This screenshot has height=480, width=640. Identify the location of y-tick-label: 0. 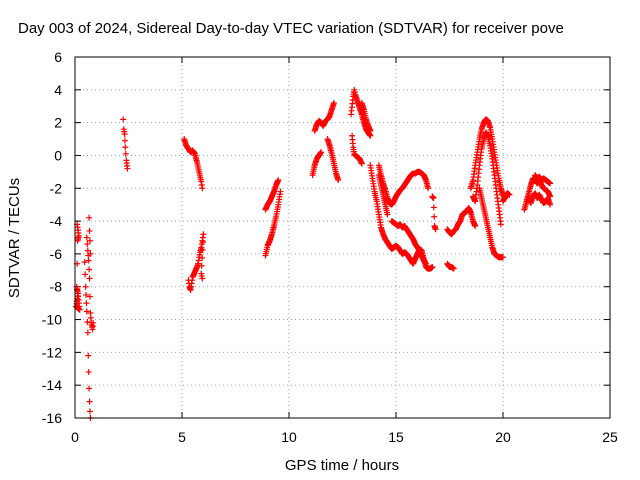
(58, 155).